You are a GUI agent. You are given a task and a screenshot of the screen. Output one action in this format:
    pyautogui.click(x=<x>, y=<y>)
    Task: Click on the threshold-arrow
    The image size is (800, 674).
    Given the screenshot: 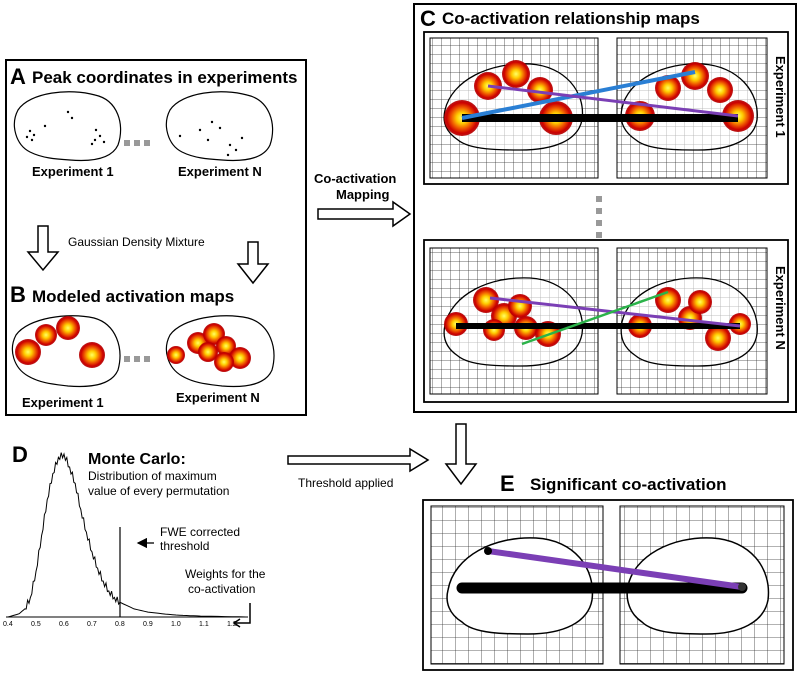 What is the action you would take?
    pyautogui.click(x=358, y=460)
    